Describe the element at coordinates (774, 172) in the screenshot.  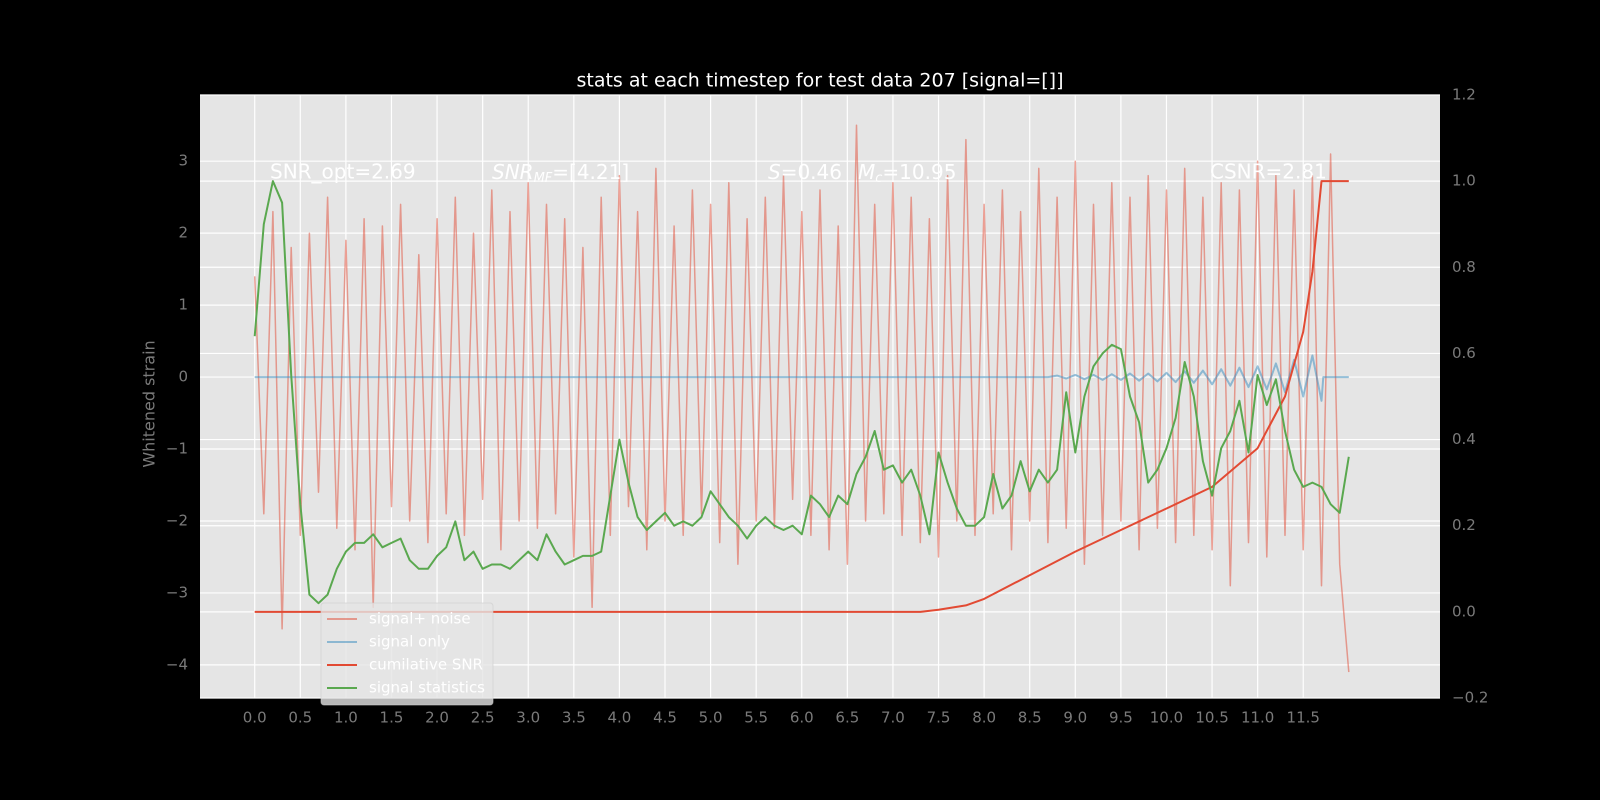
I see `annotation-part: S` at that location.